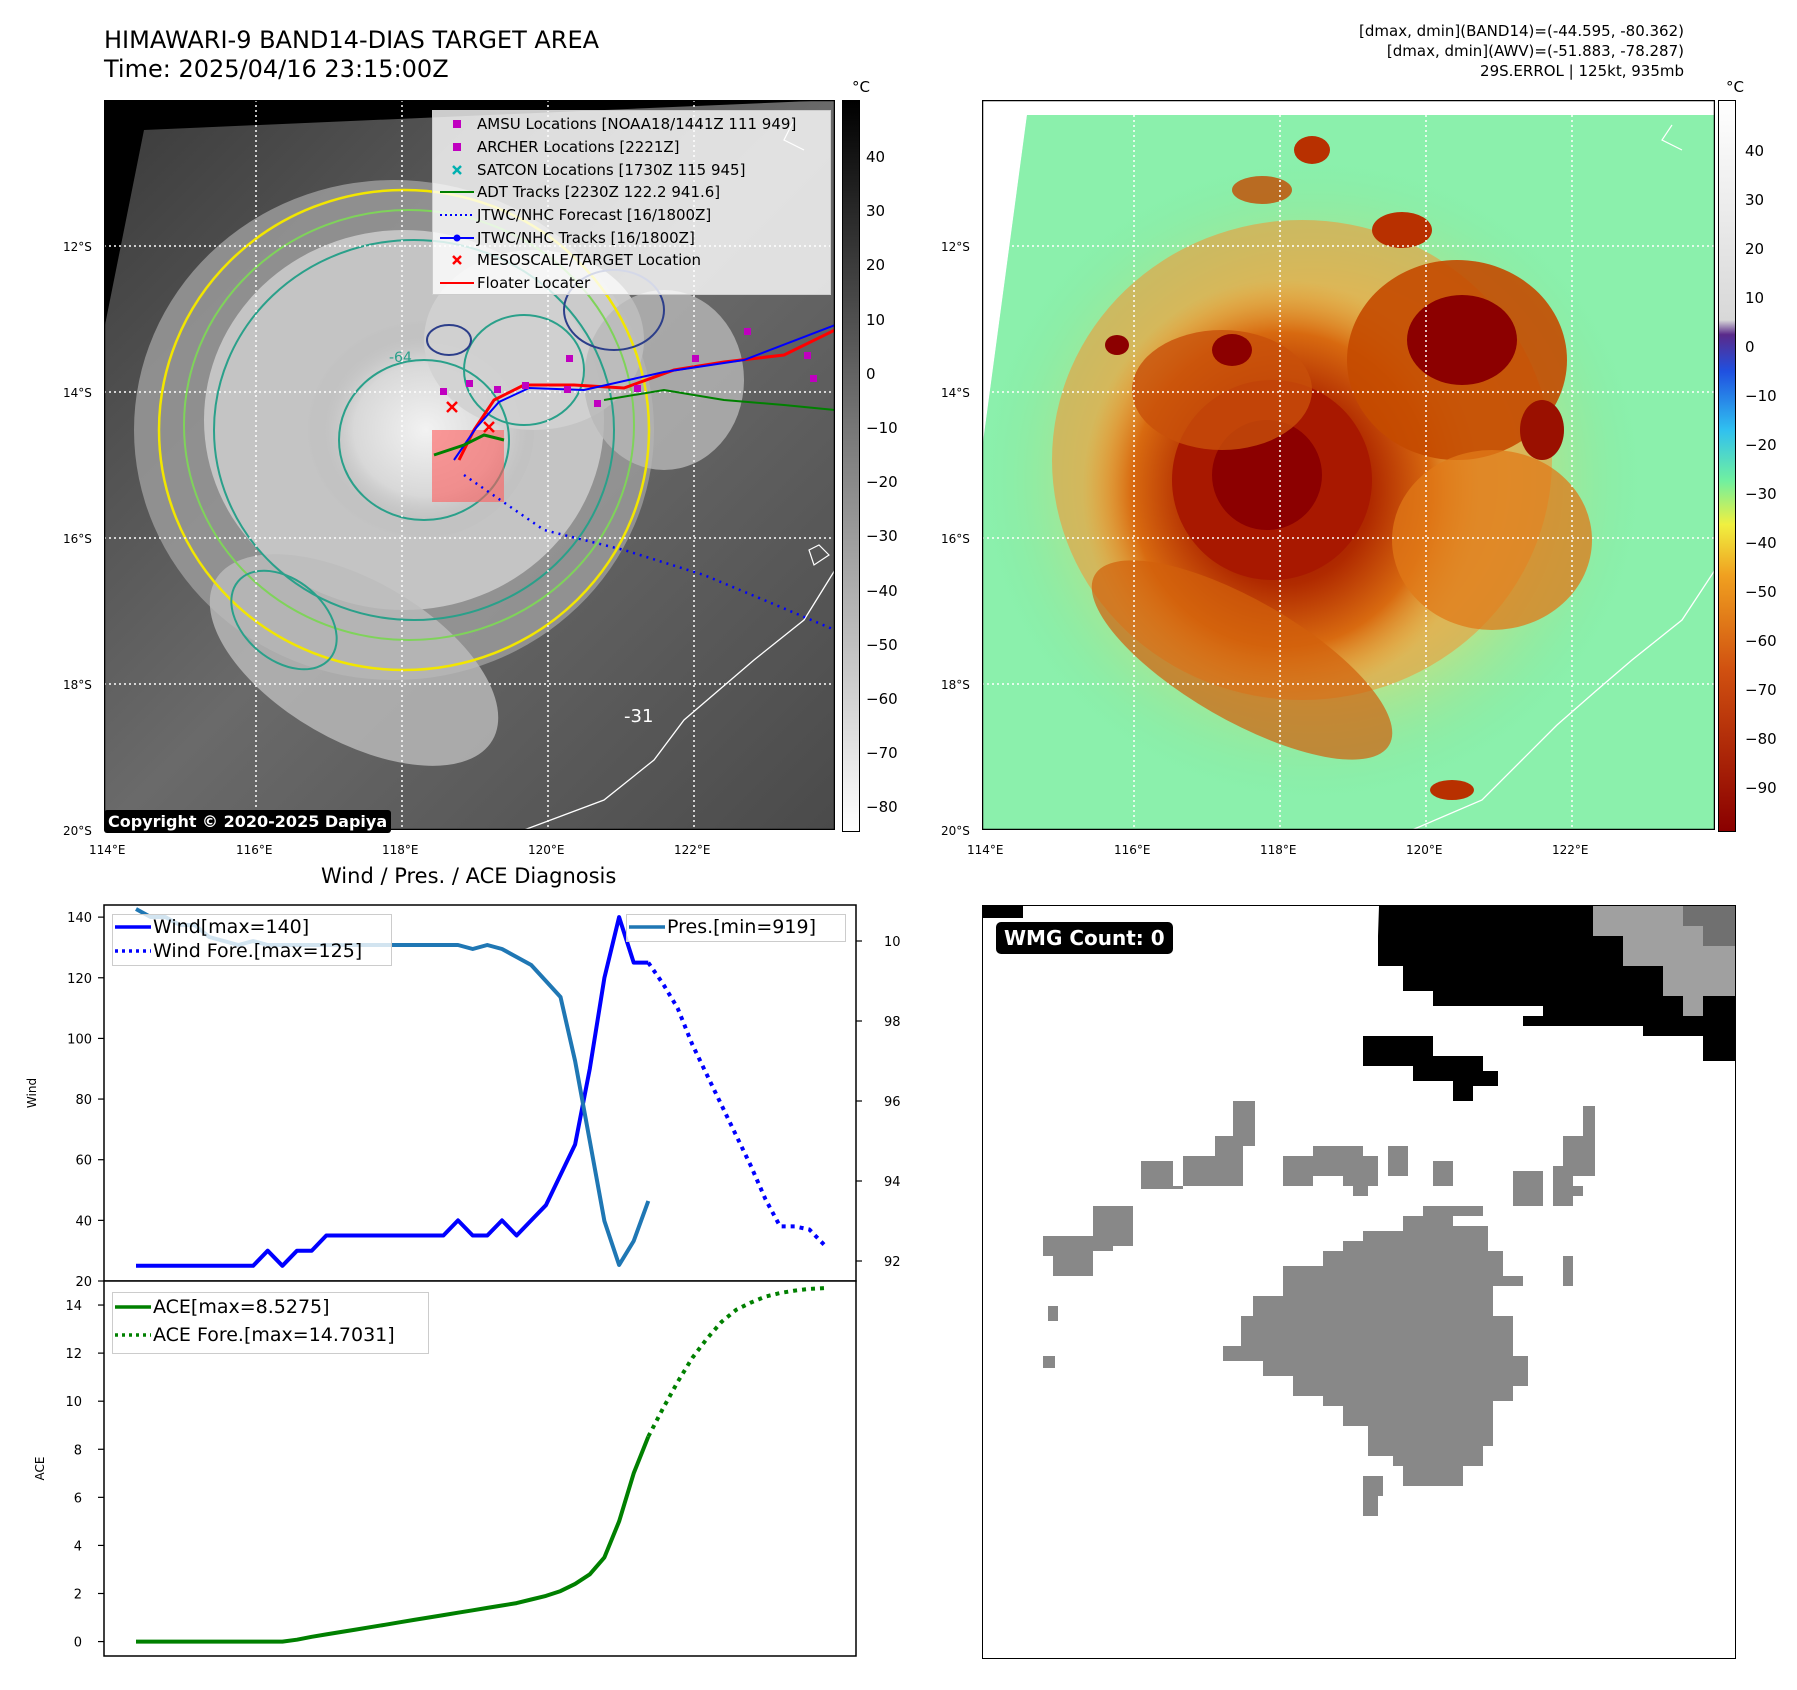  Describe the element at coordinates (1755, 151) in the screenshot. I see `colorbar-tick: 40` at that location.